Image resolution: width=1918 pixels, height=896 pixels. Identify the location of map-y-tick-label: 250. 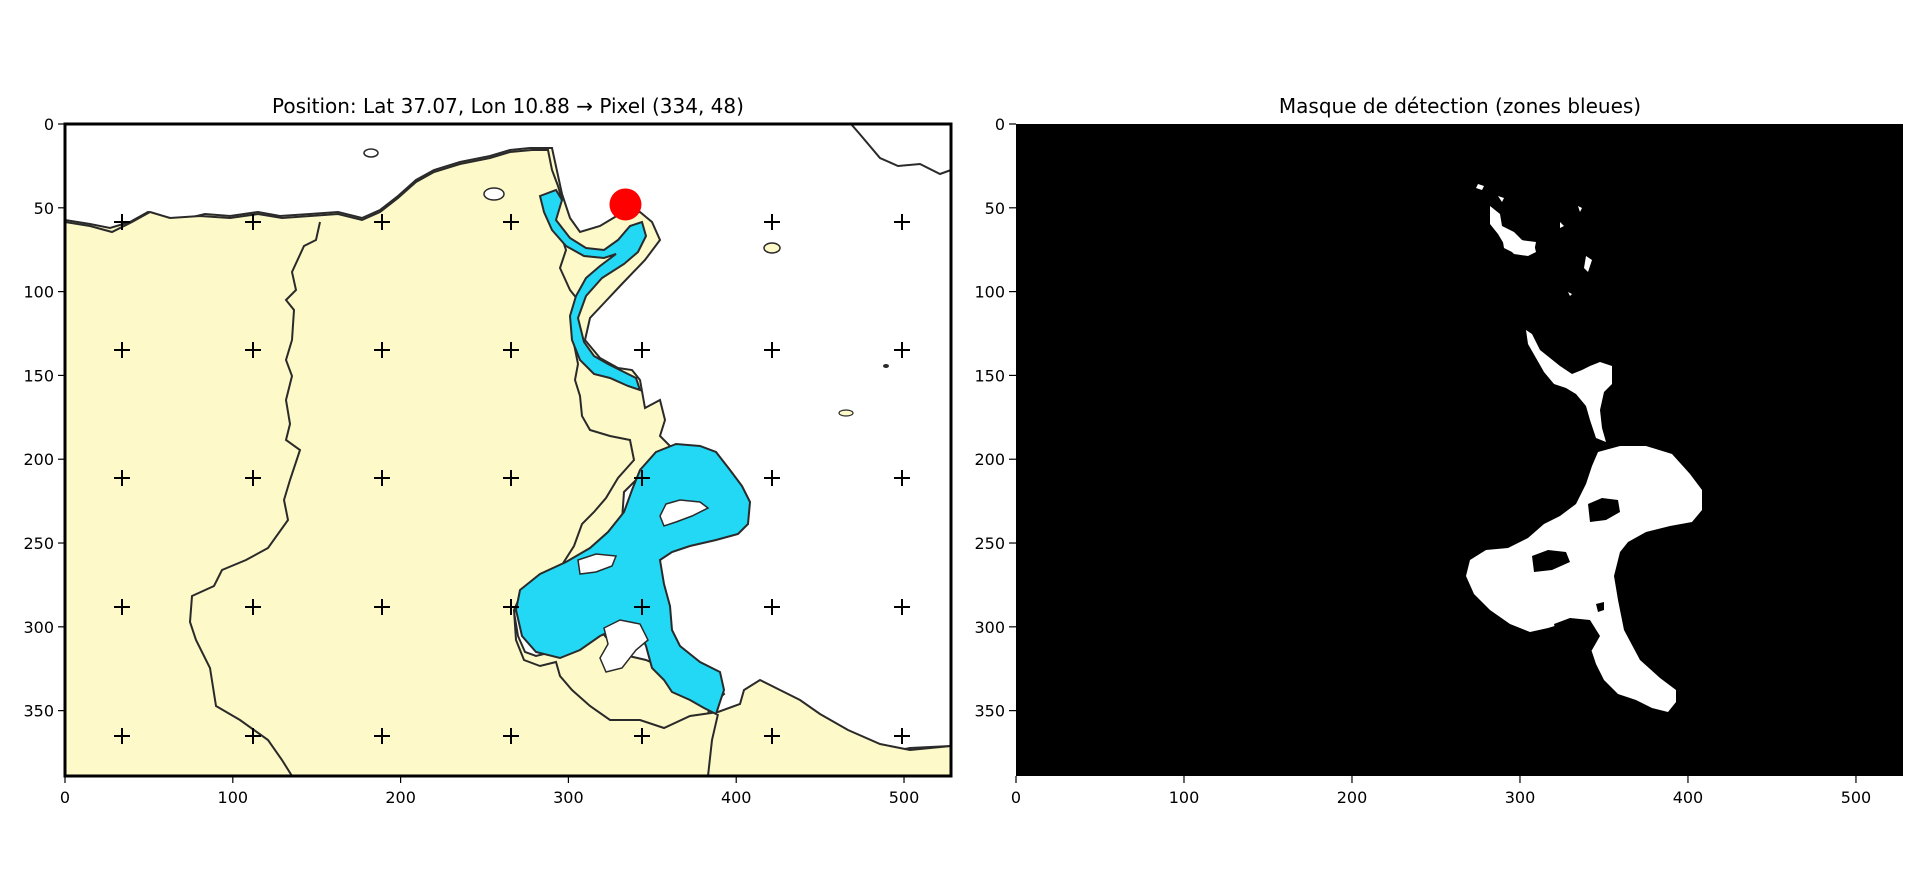
(38, 543).